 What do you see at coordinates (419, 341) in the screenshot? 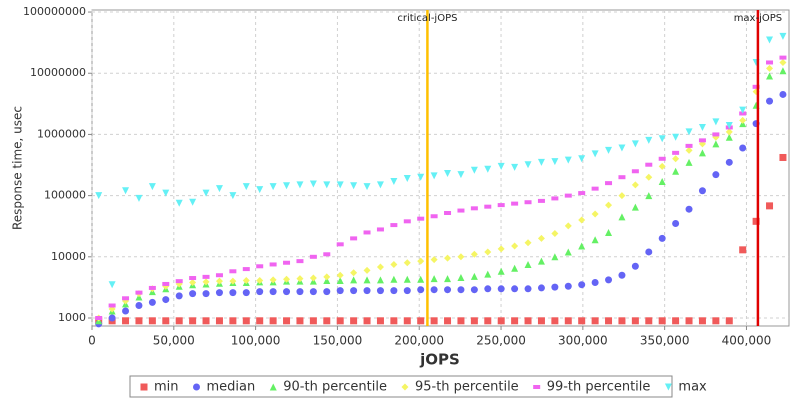
I see `x-tick-label: 200,000` at bounding box center [419, 341].